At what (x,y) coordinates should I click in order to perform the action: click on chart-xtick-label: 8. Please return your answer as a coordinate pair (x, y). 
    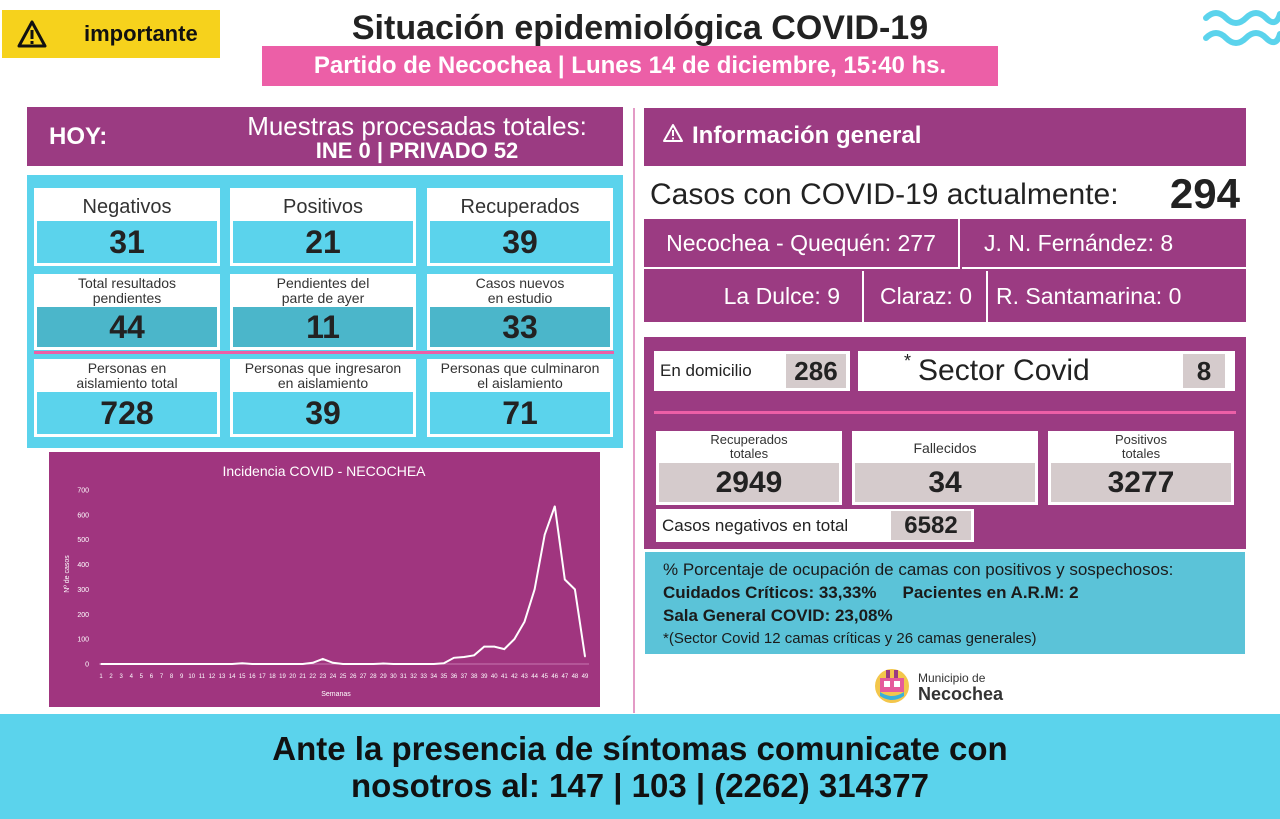
    Looking at the image, I should click on (172, 677).